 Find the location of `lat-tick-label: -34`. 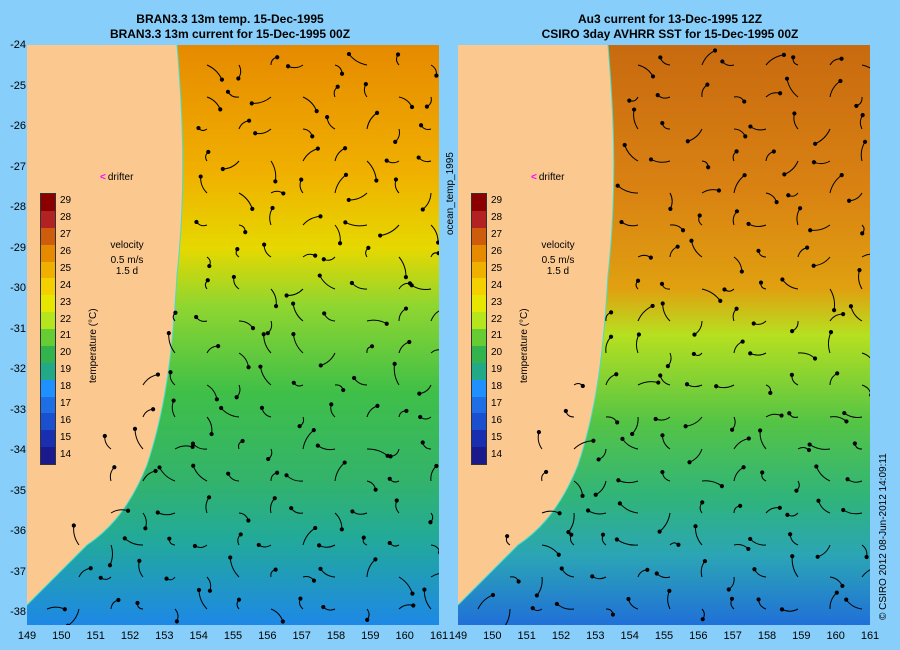

lat-tick-label: -34 is located at coordinates (18, 450).